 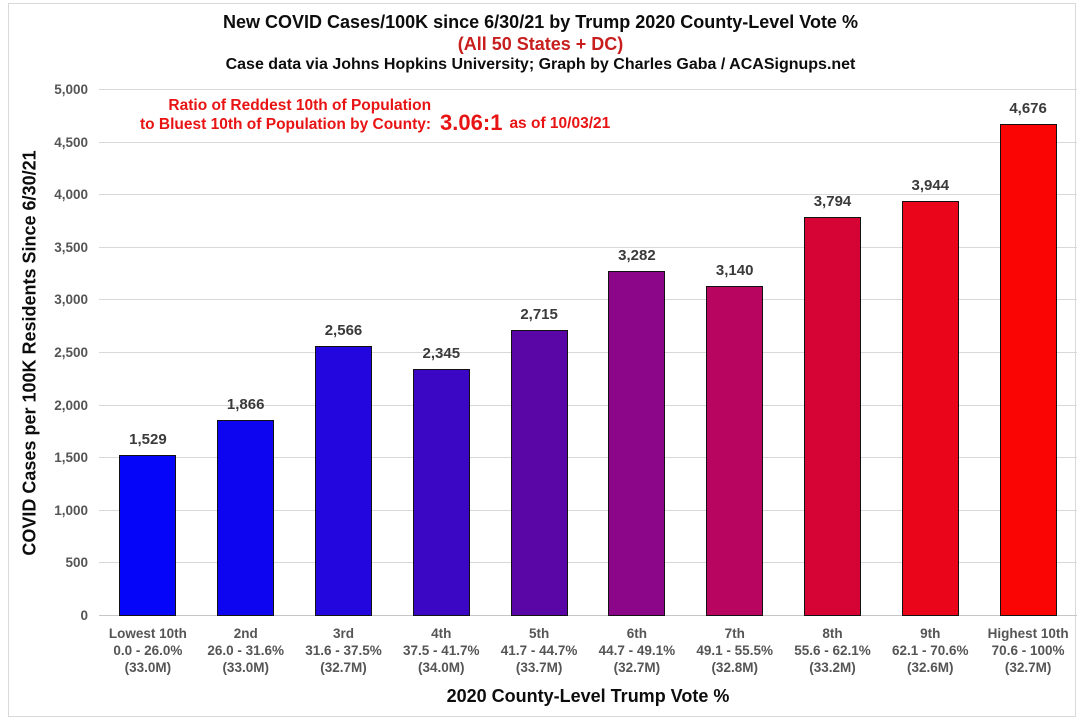 What do you see at coordinates (637, 650) in the screenshot?
I see `x-tick-label: 6th 44.7 - 49.1% (32.7M)` at bounding box center [637, 650].